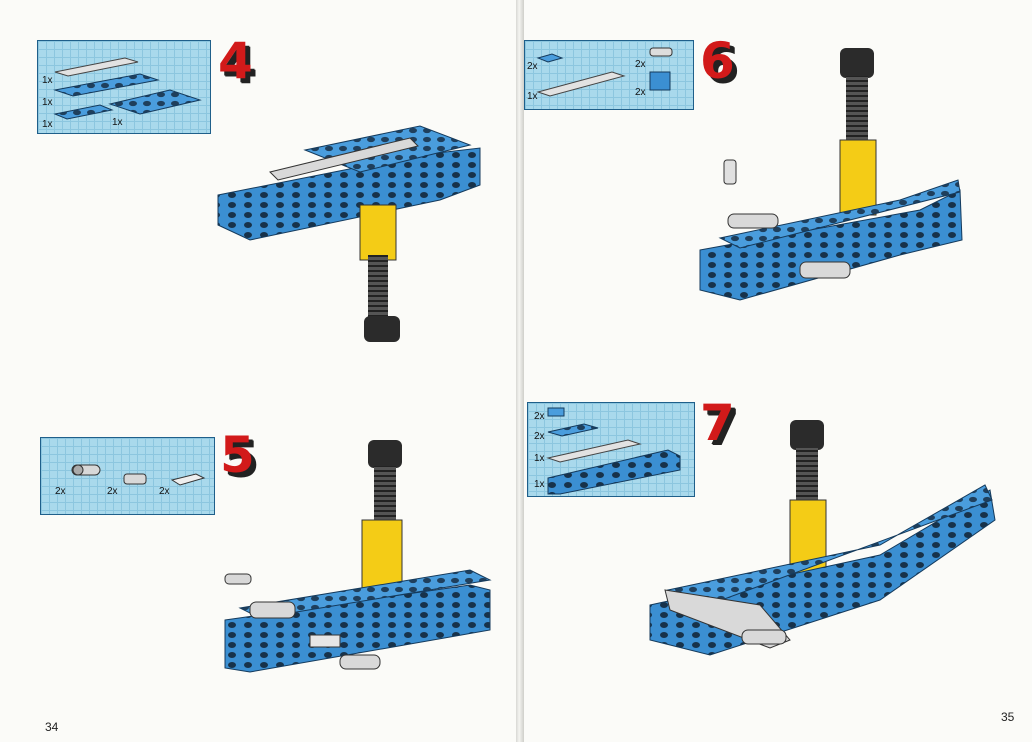  What do you see at coordinates (532, 66) in the screenshot?
I see `step6-part1-qty: 2x` at bounding box center [532, 66].